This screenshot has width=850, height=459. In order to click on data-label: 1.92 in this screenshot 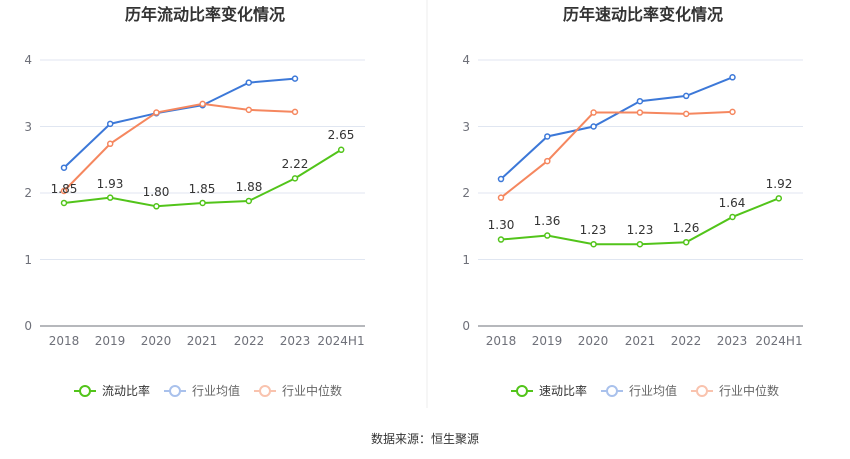, I will do `click(779, 184)`.